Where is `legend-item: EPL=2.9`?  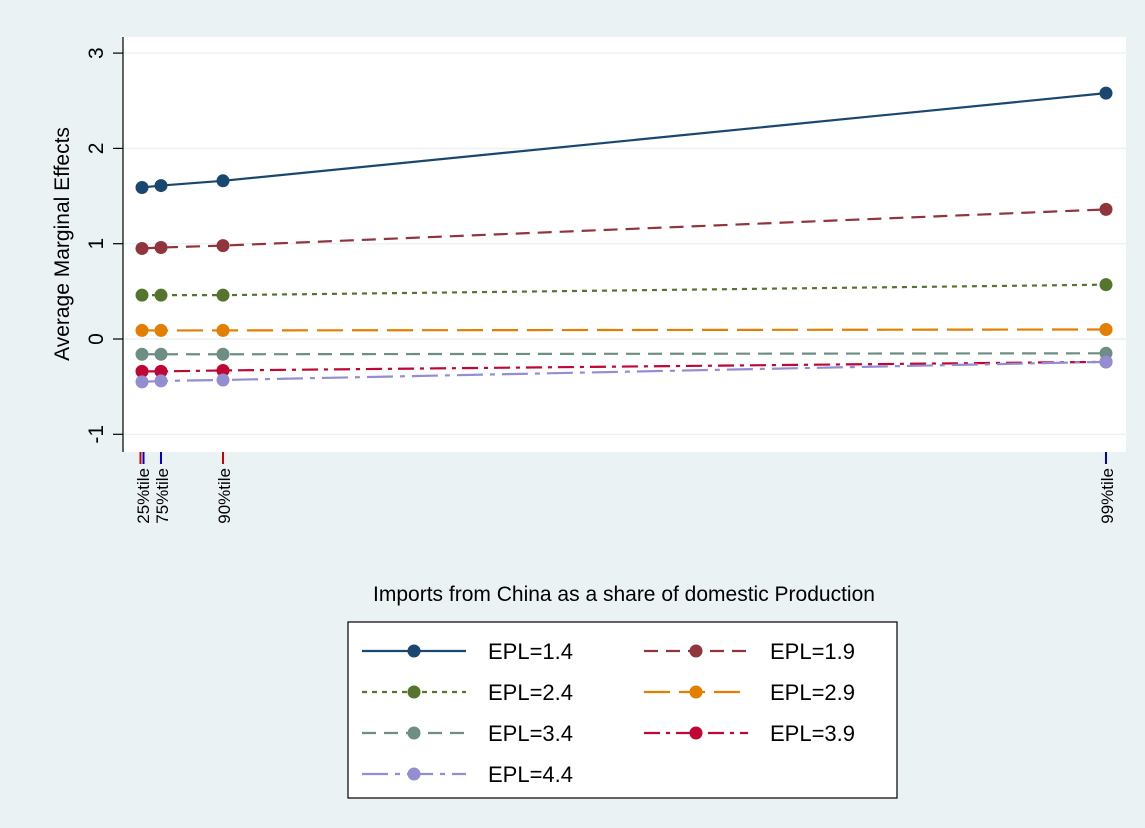
legend-item: EPL=2.9 is located at coordinates (749, 692).